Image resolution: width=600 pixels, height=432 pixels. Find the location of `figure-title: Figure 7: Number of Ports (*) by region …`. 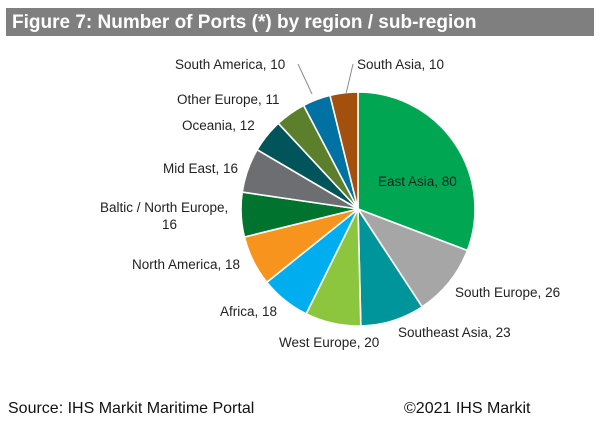

figure-title: Figure 7: Number of Ports (*) by region … is located at coordinates (244, 22).